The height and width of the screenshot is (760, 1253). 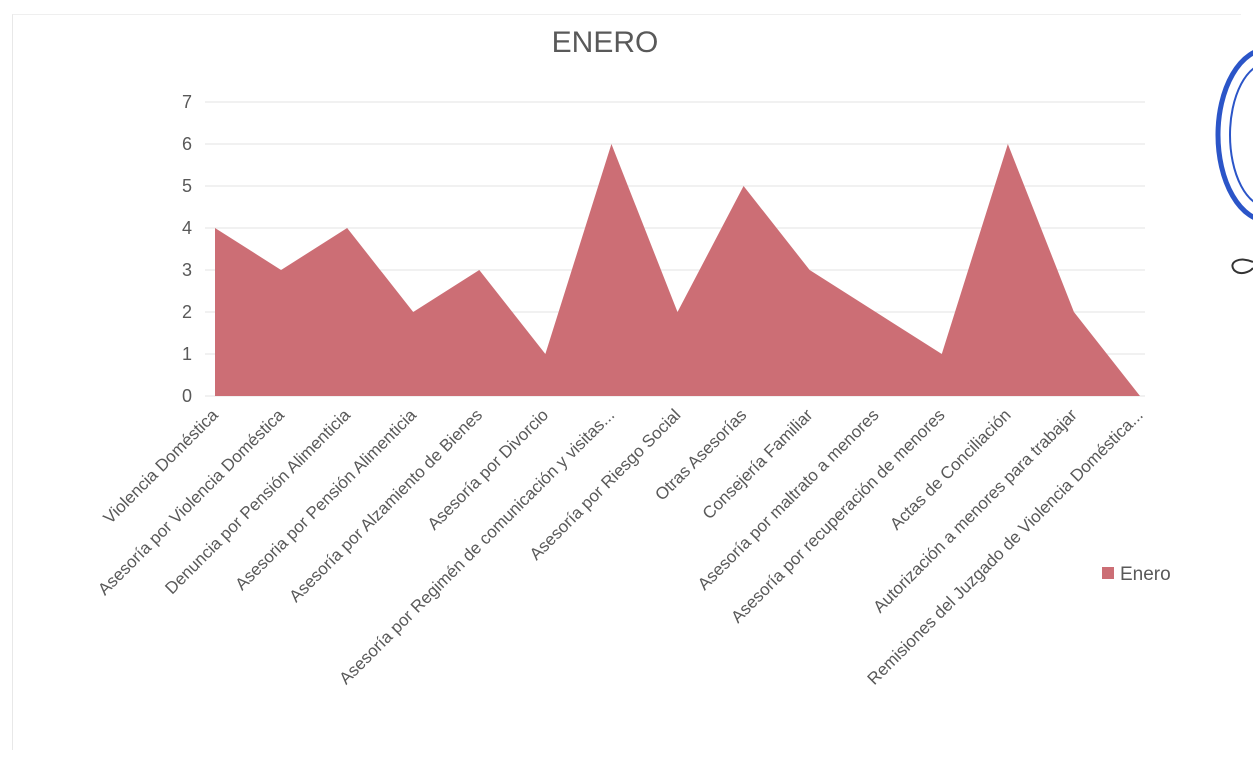 What do you see at coordinates (187, 228) in the screenshot?
I see `y-tick-label: 4` at bounding box center [187, 228].